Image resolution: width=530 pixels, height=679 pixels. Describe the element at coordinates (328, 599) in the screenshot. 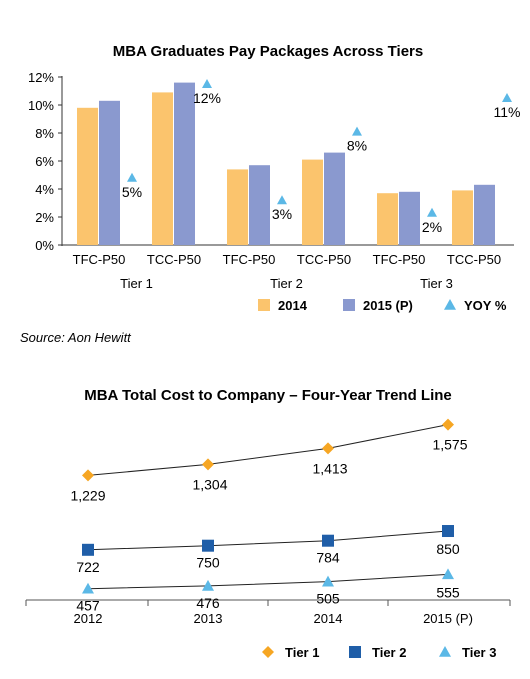

I see `data-label-tier-3: 505` at that location.